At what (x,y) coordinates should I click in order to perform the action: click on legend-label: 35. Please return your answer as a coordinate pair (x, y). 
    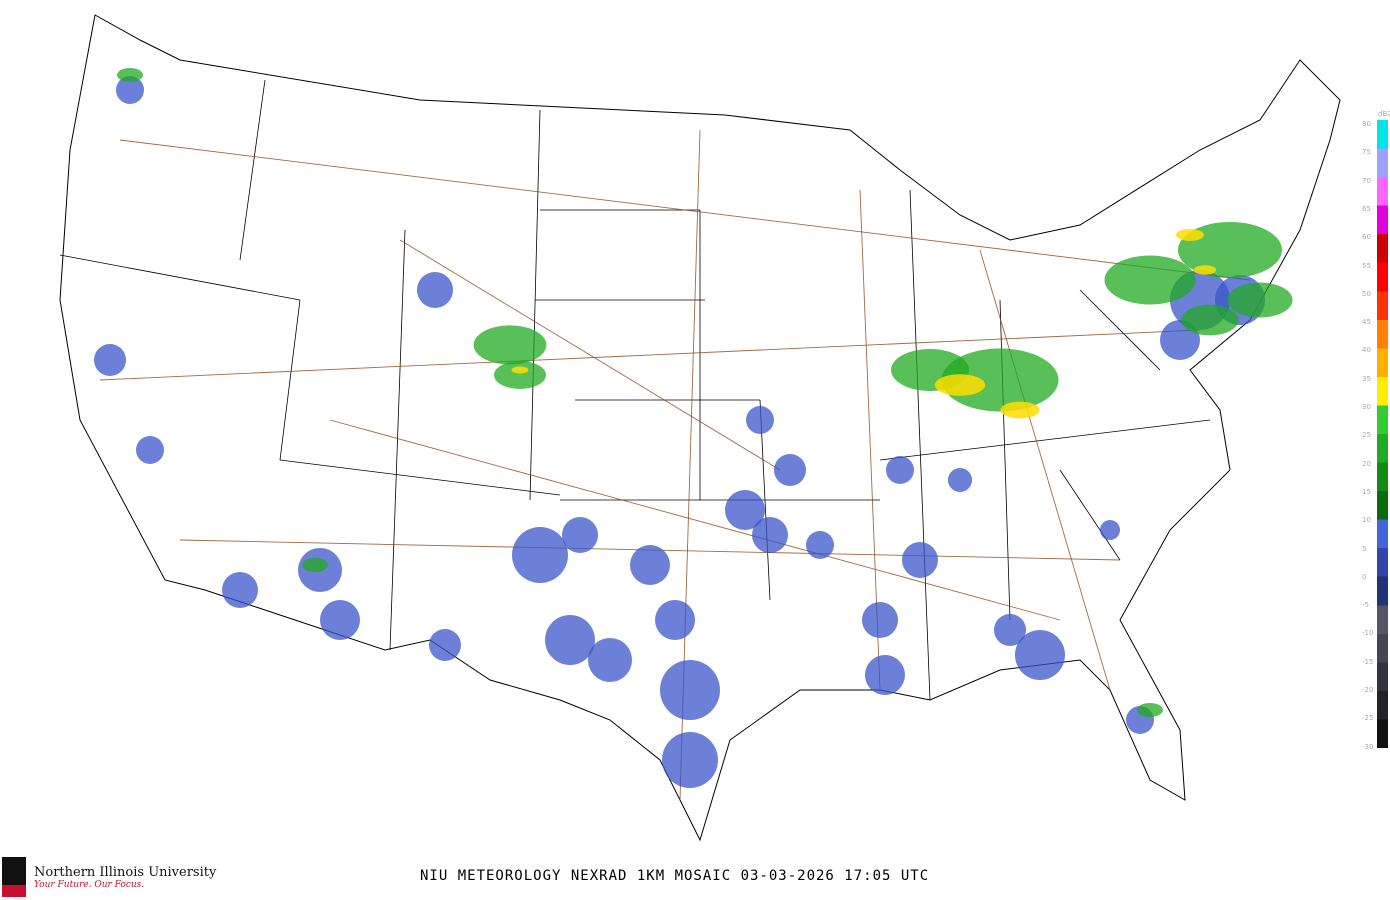
    Looking at the image, I should click on (1366, 378).